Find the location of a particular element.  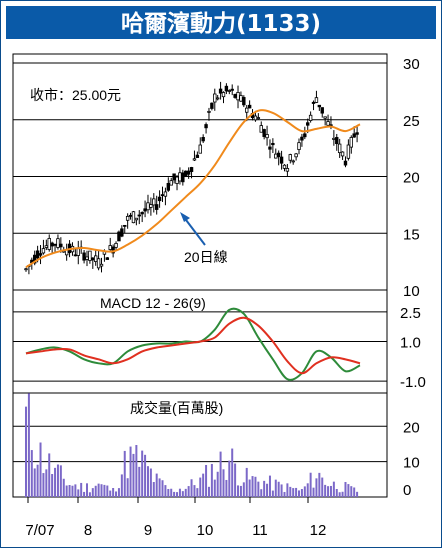

volume-tick-label: 10 is located at coordinates (411, 463).